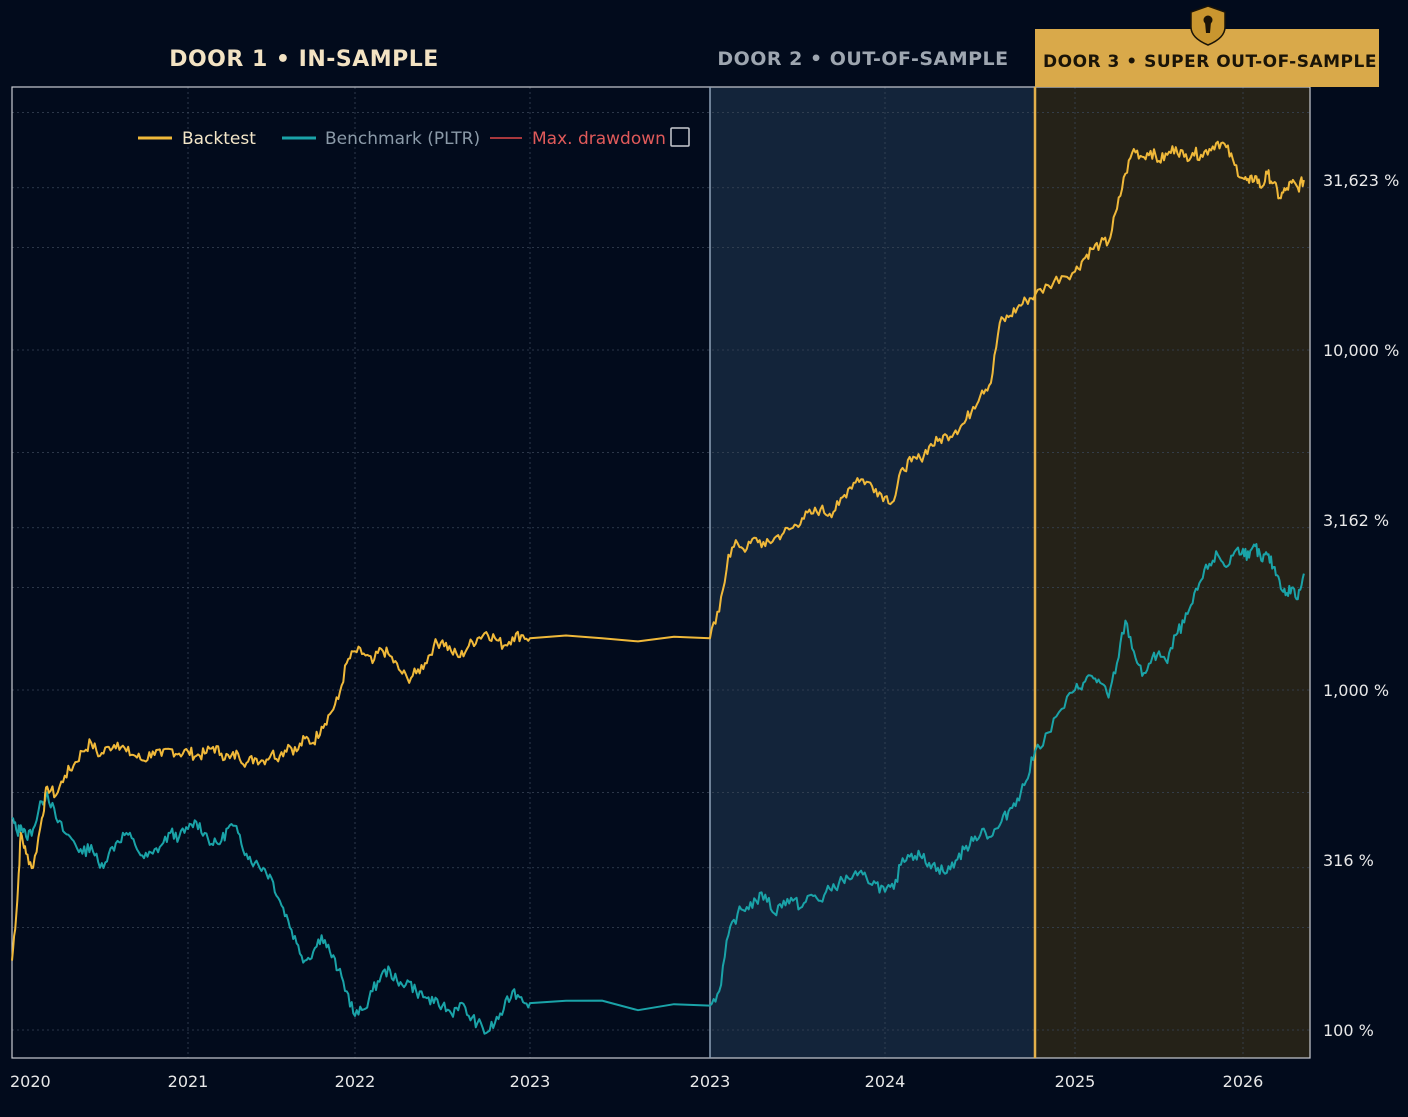 This screenshot has height=1117, width=1408. I want to click on legend: Backtest Benchmark (PLTR) Max. drawdown, so click(414, 138).